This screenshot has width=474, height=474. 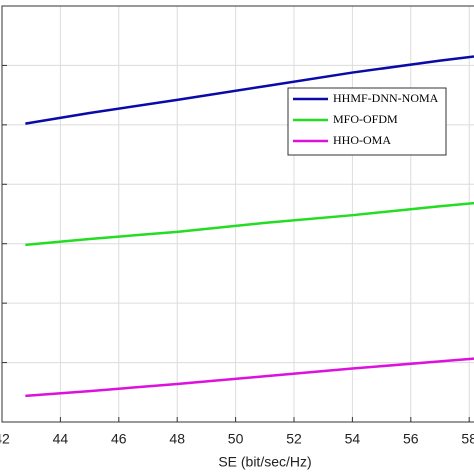 What do you see at coordinates (365, 119) in the screenshot?
I see `legend-label: MFO-OFDM` at bounding box center [365, 119].